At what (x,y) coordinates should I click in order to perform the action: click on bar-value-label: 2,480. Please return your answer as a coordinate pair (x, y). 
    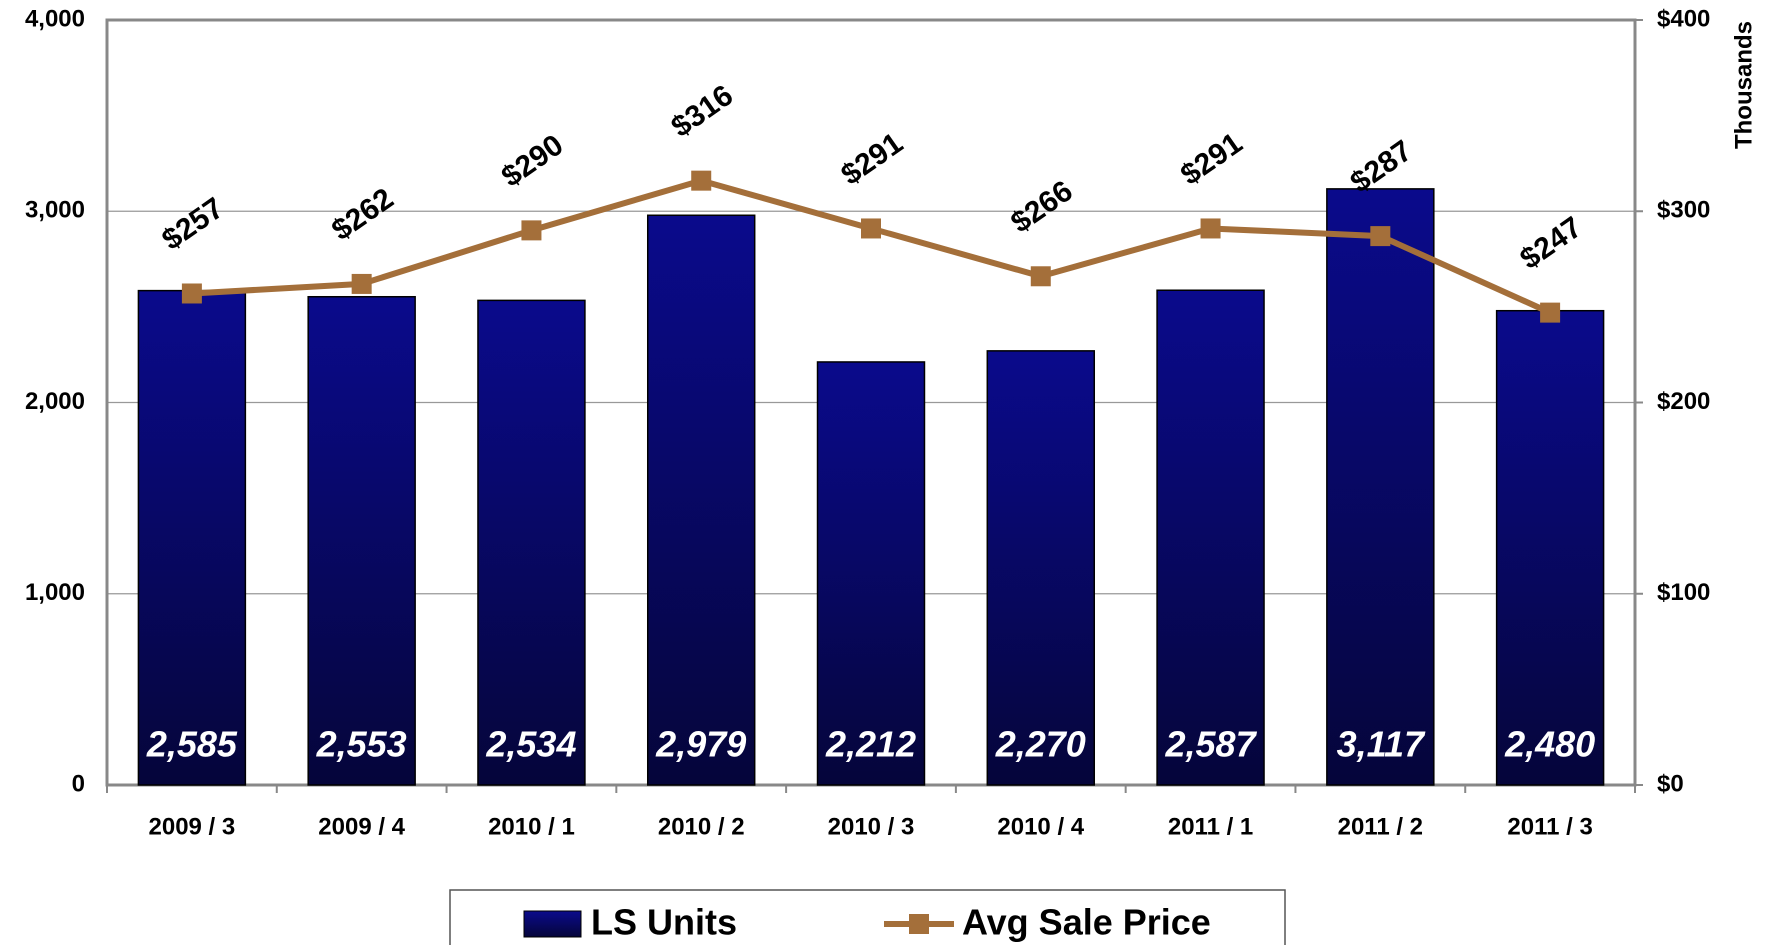
    Looking at the image, I should click on (1549, 744).